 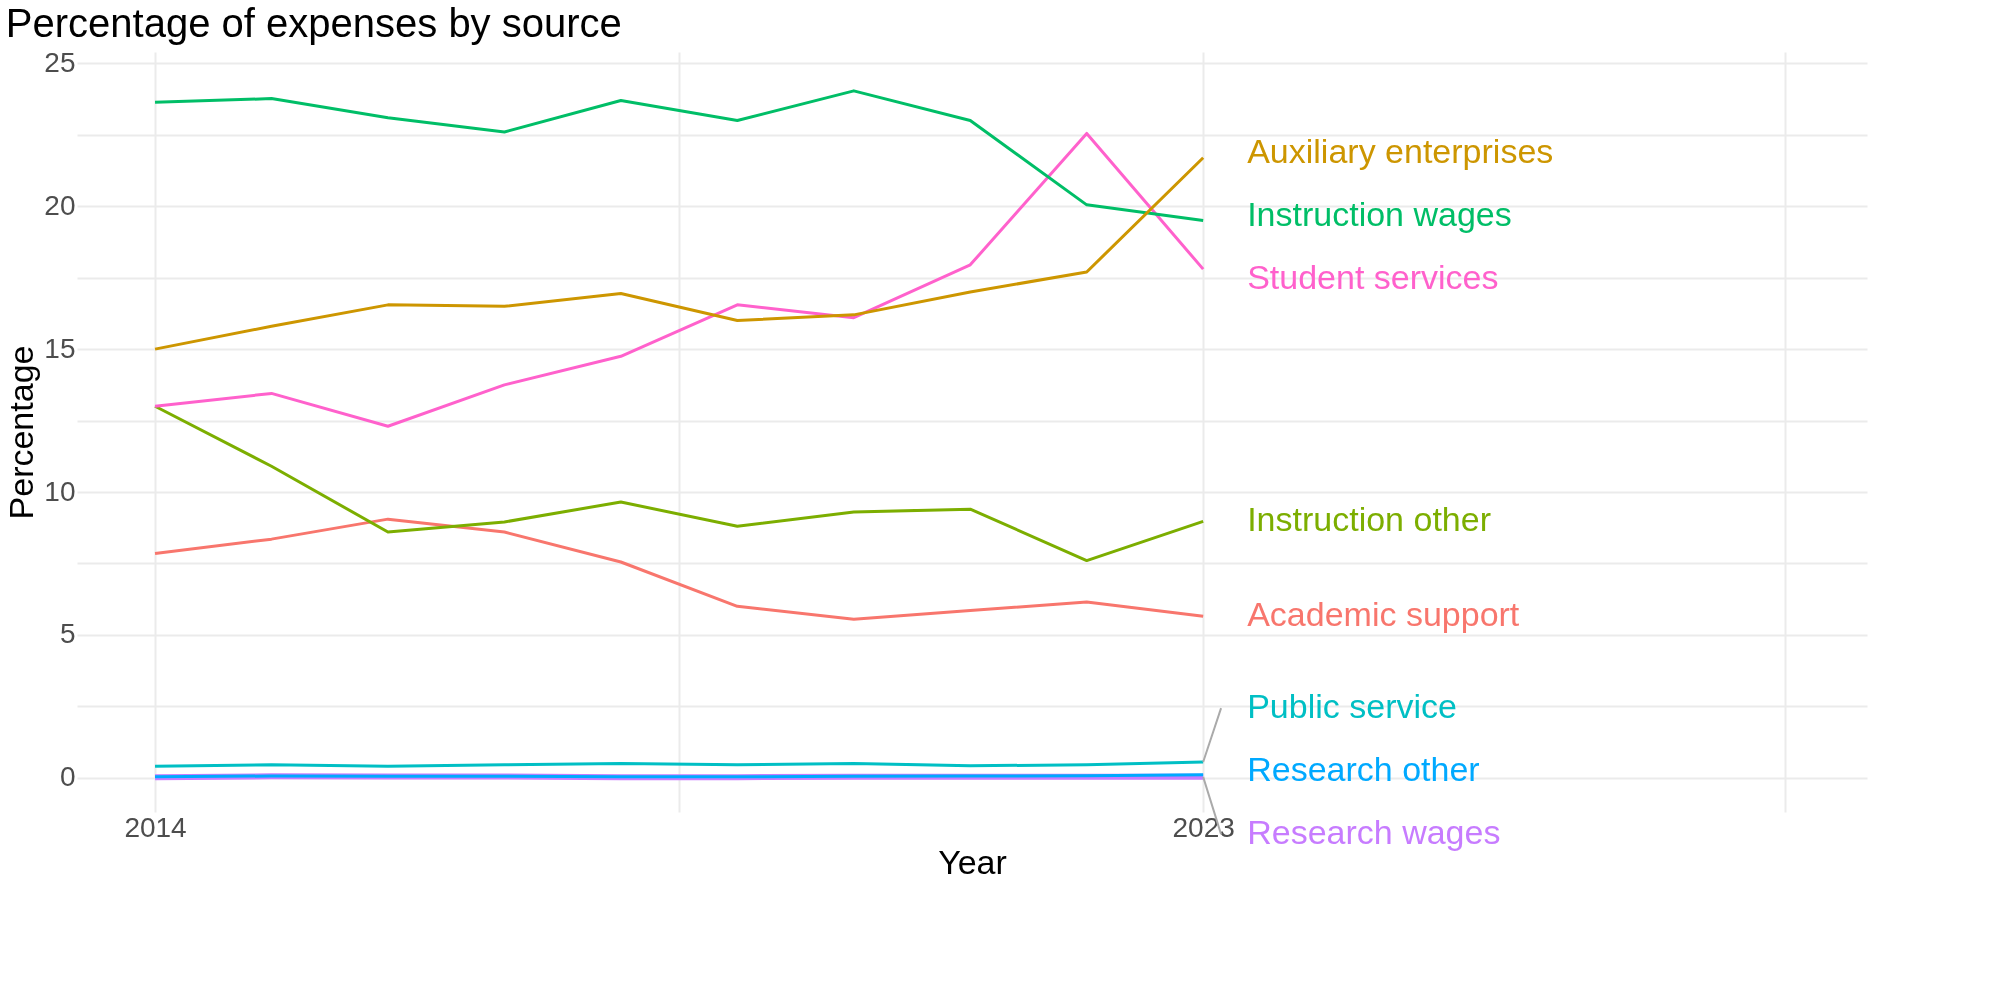 I want to click on series-label: Academic support, so click(x=1383, y=614).